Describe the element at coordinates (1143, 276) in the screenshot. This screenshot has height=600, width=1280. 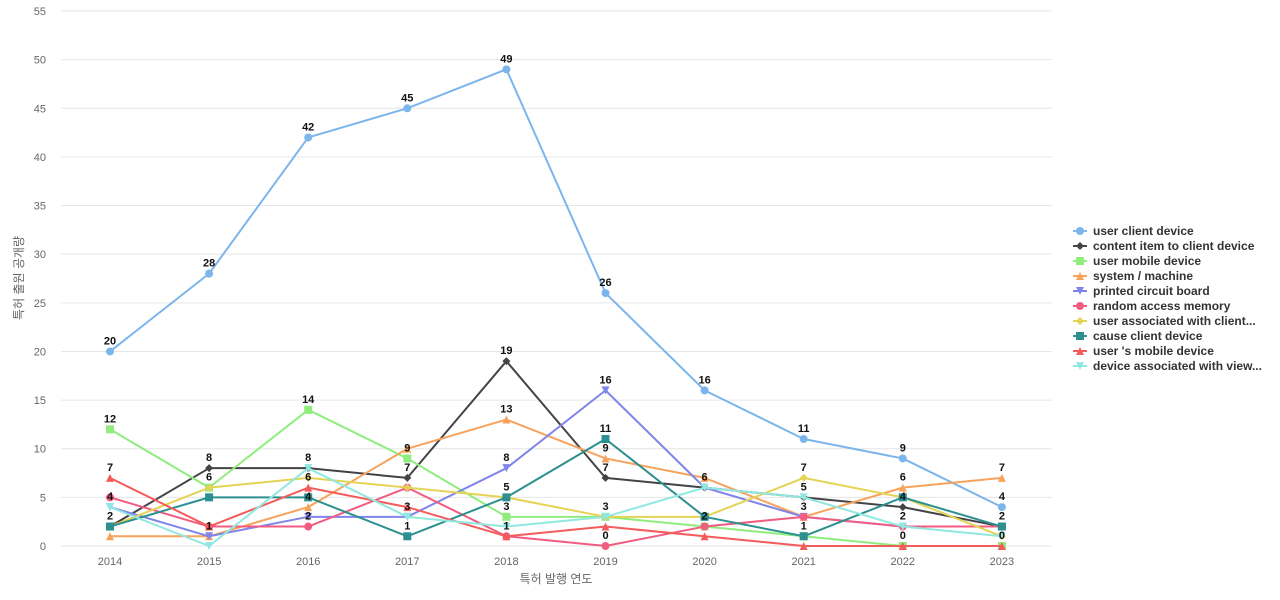
I see `legend-label: system / machine` at that location.